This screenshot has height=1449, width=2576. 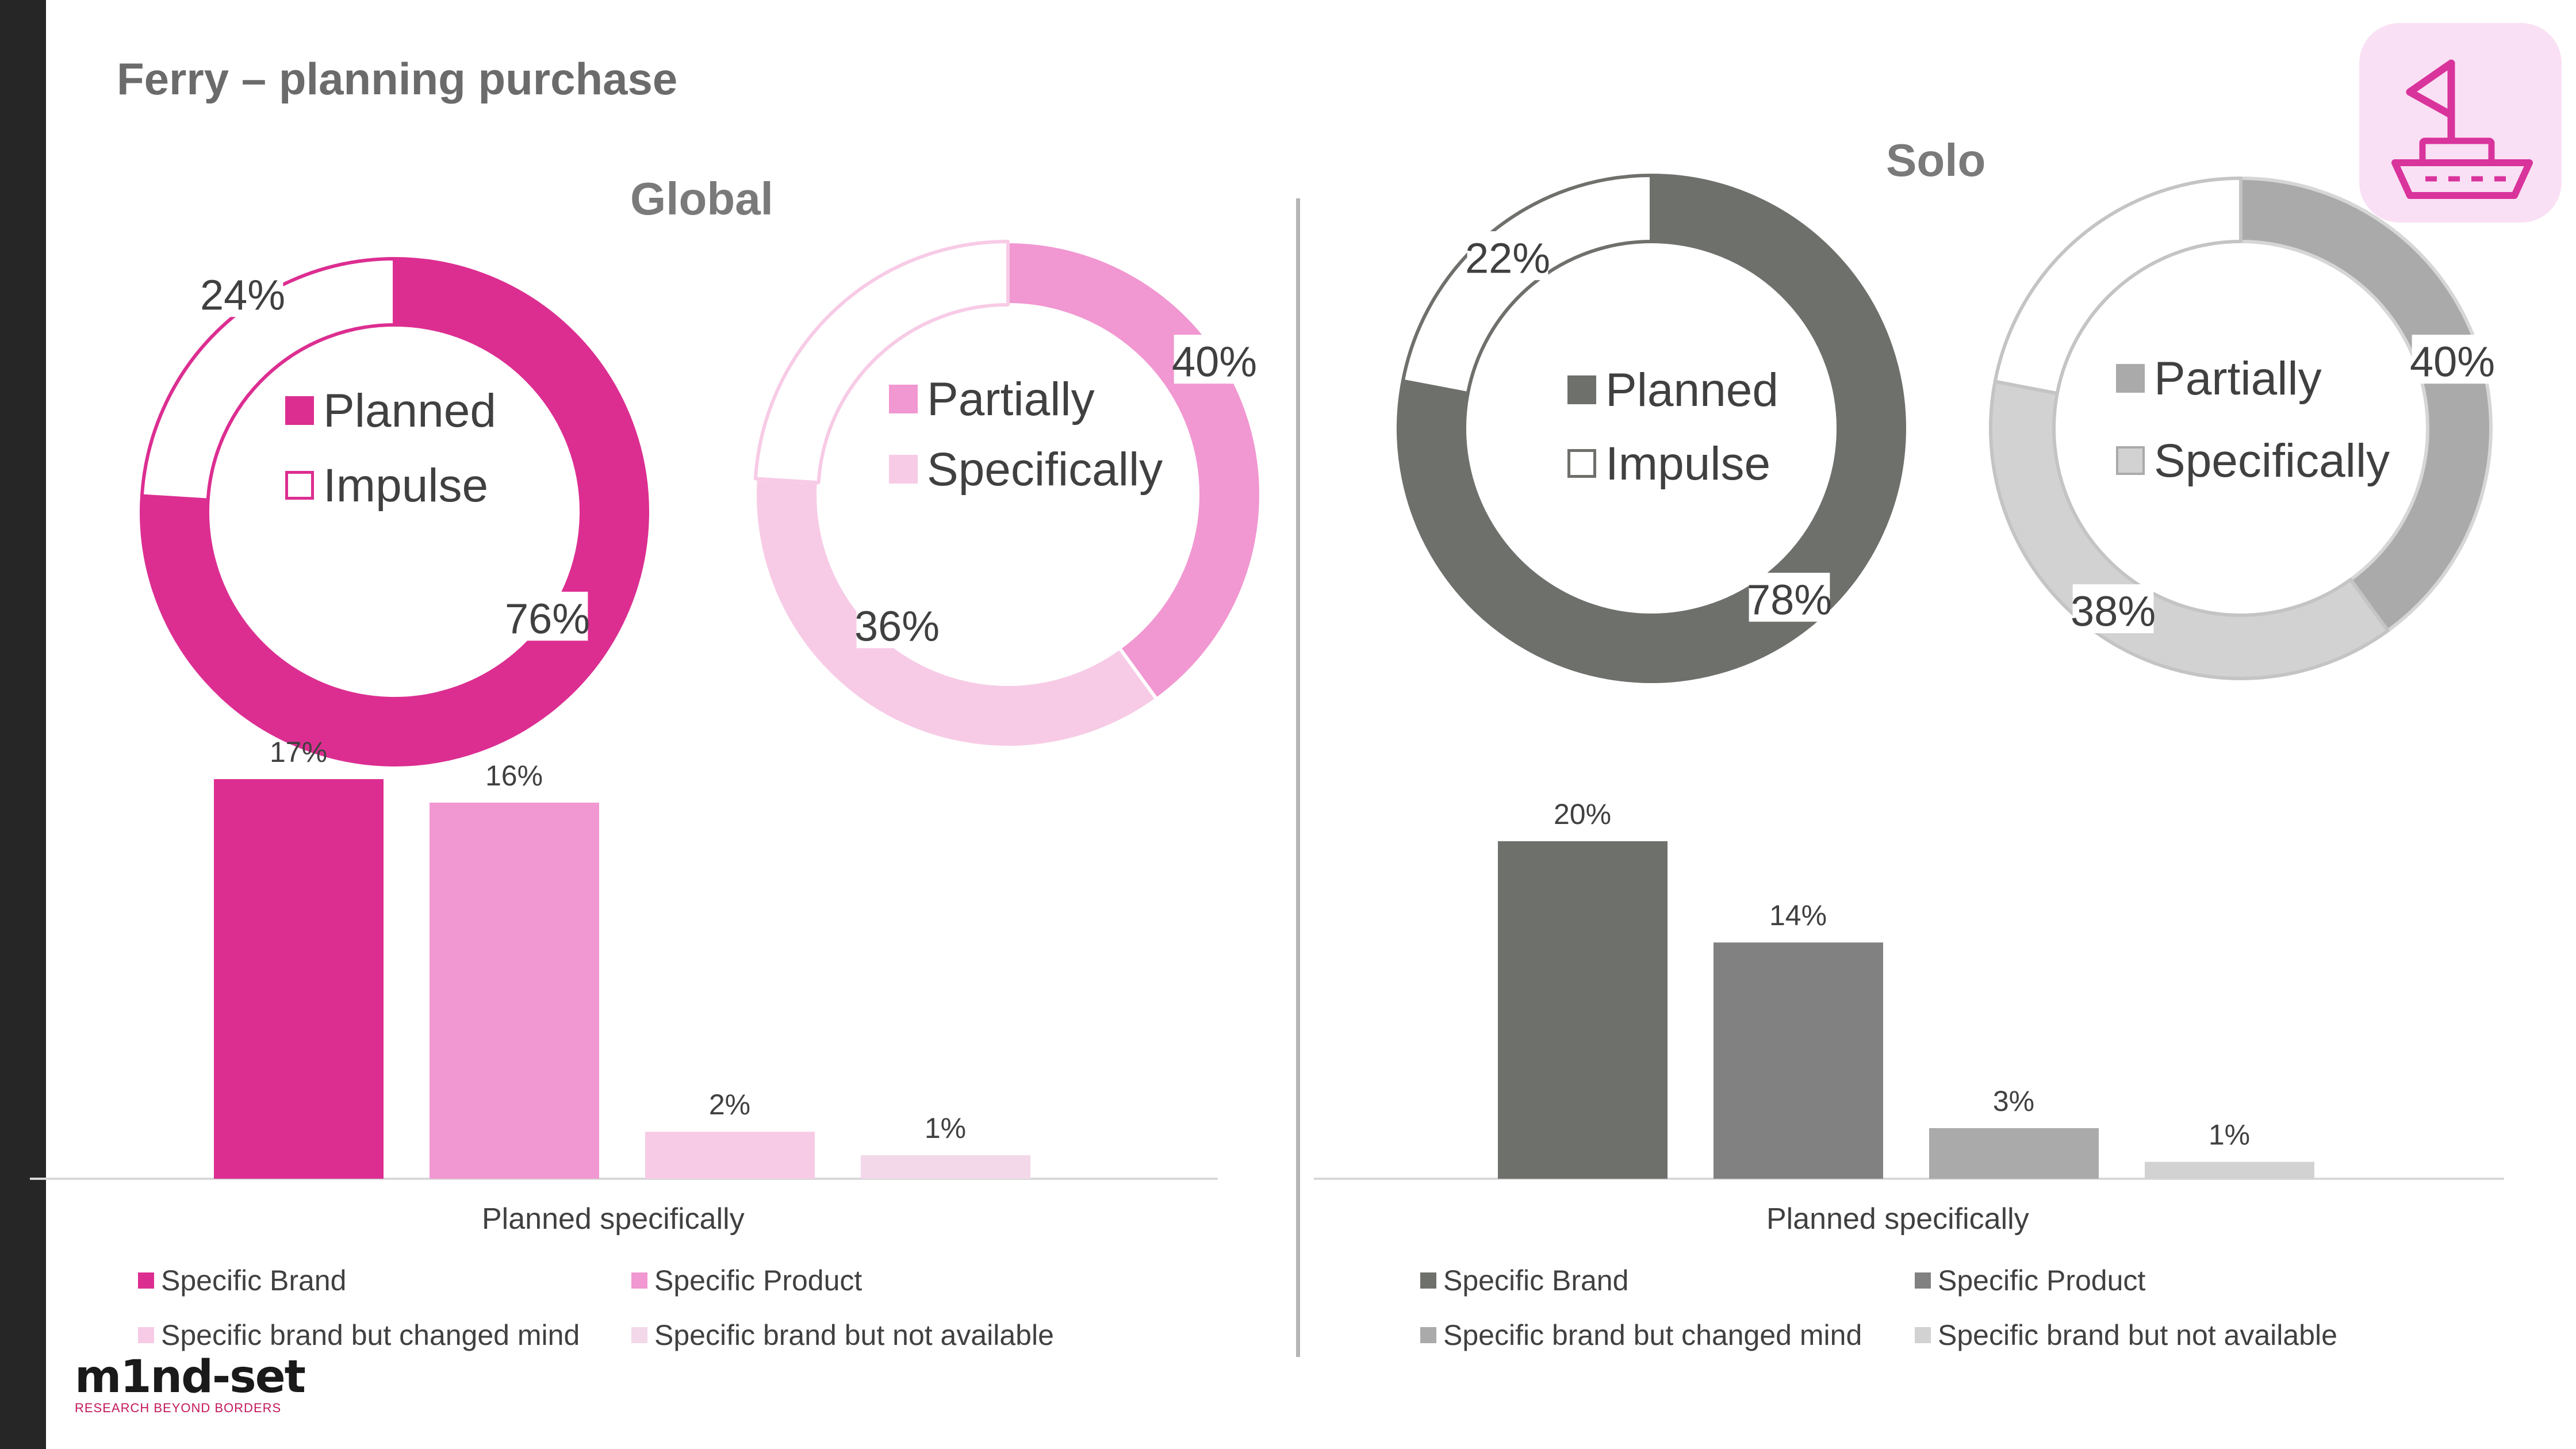 I want to click on bar-value-label: 2%, so click(x=729, y=1104).